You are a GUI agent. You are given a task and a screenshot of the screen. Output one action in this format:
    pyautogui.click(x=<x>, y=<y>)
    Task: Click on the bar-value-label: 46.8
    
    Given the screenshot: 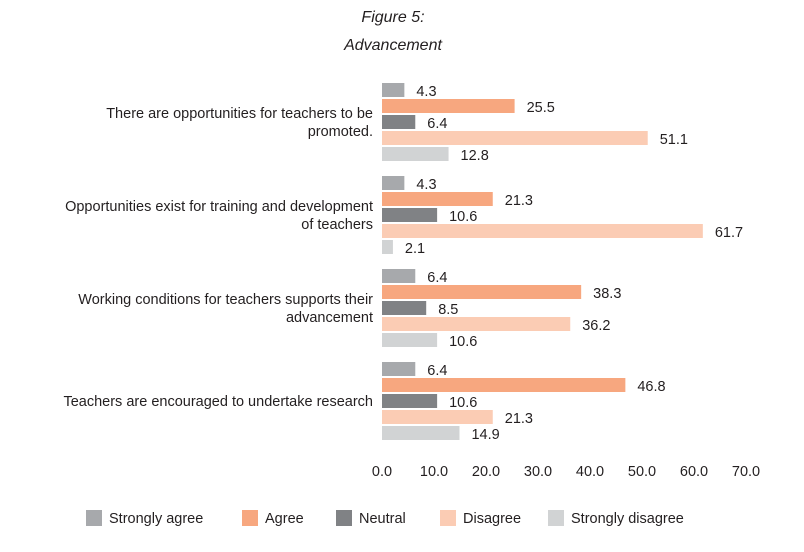 What is the action you would take?
    pyautogui.click(x=651, y=387)
    